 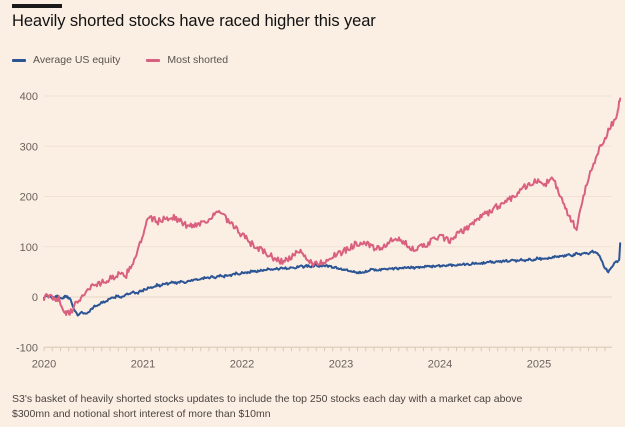 I want to click on x-axis-tick-2020: 2020, so click(x=44, y=364).